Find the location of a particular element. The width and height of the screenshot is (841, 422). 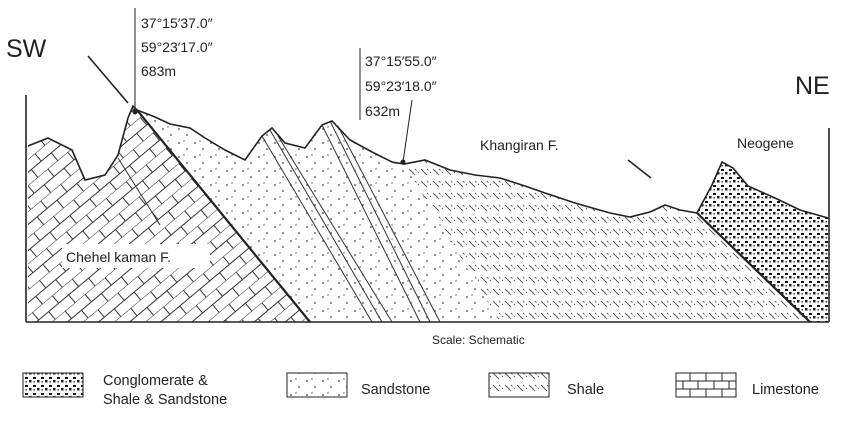

ne-dip-tick is located at coordinates (639, 169).